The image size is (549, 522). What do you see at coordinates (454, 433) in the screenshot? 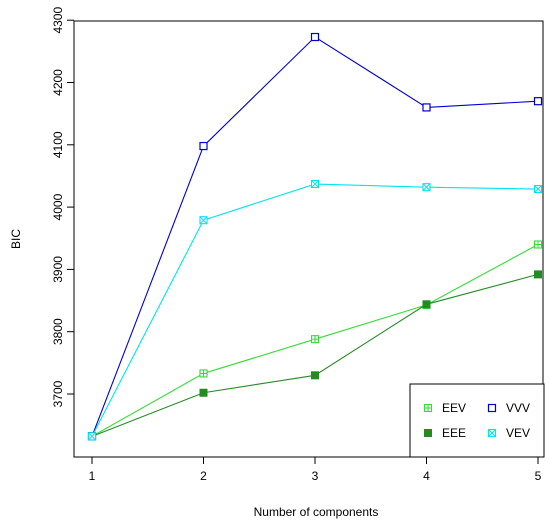
I see `legend-label-eee: EEE` at bounding box center [454, 433].